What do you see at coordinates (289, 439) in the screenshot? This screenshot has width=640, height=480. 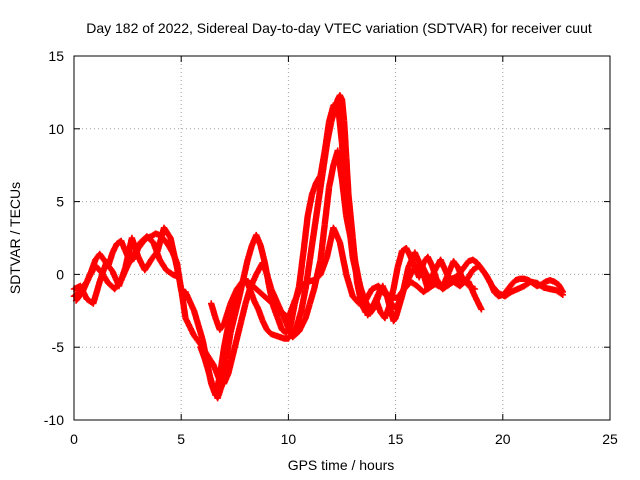 I see `x-tick-label: 10` at bounding box center [289, 439].